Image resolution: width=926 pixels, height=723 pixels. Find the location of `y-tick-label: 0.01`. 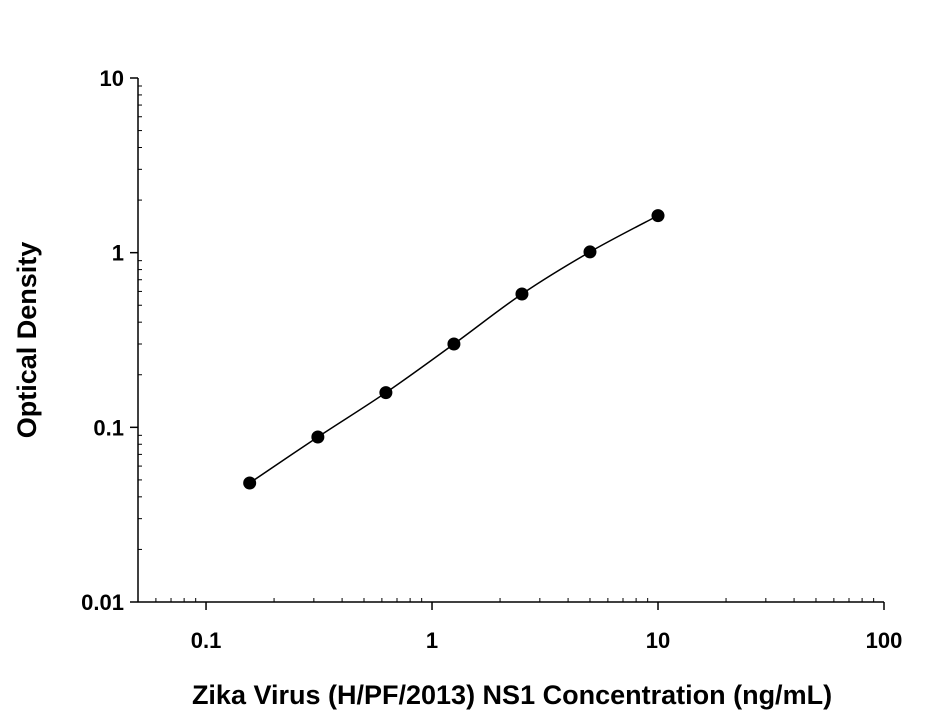

y-tick-label: 0.01 is located at coordinates (102, 602).